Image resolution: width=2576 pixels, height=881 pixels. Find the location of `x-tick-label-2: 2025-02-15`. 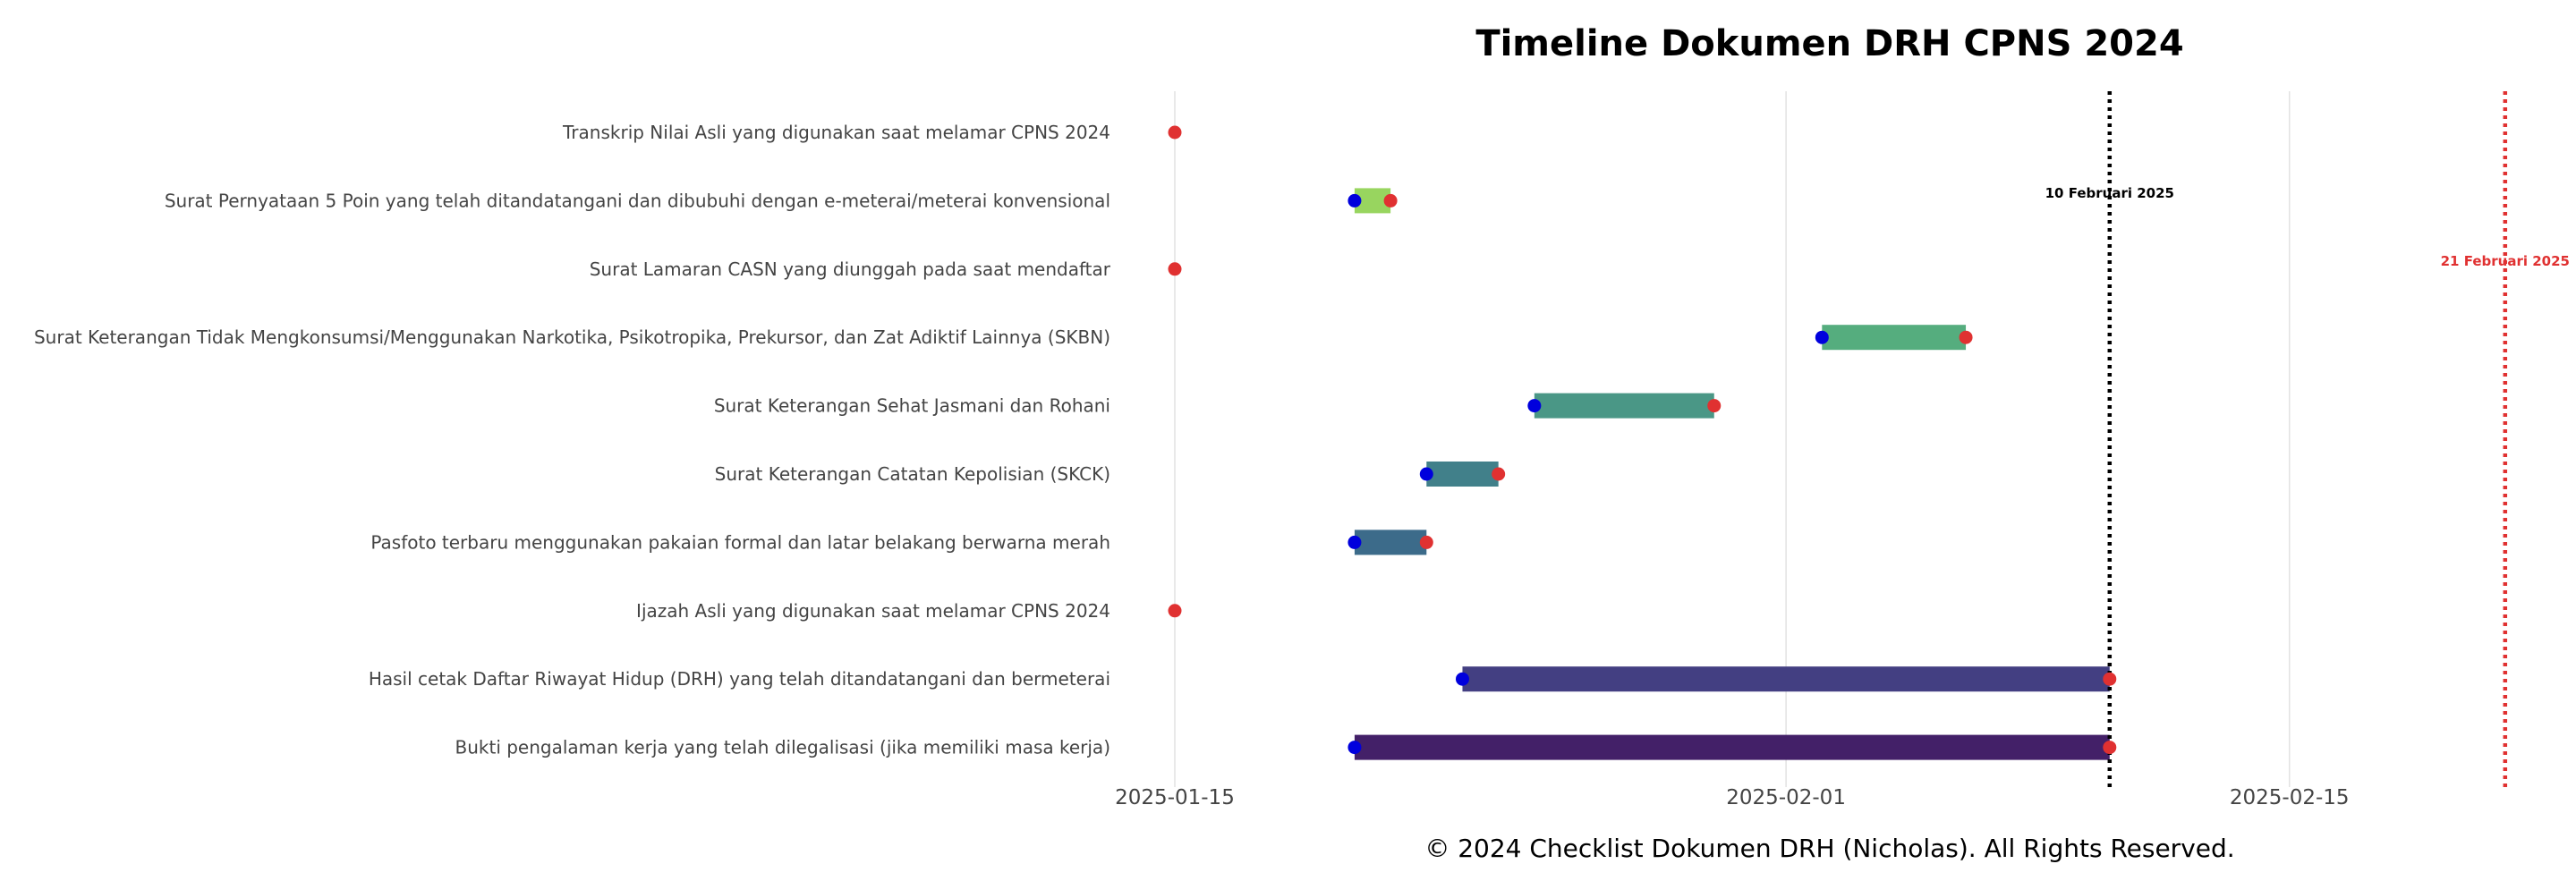

x-tick-label-2: 2025-02-15 is located at coordinates (2290, 797).